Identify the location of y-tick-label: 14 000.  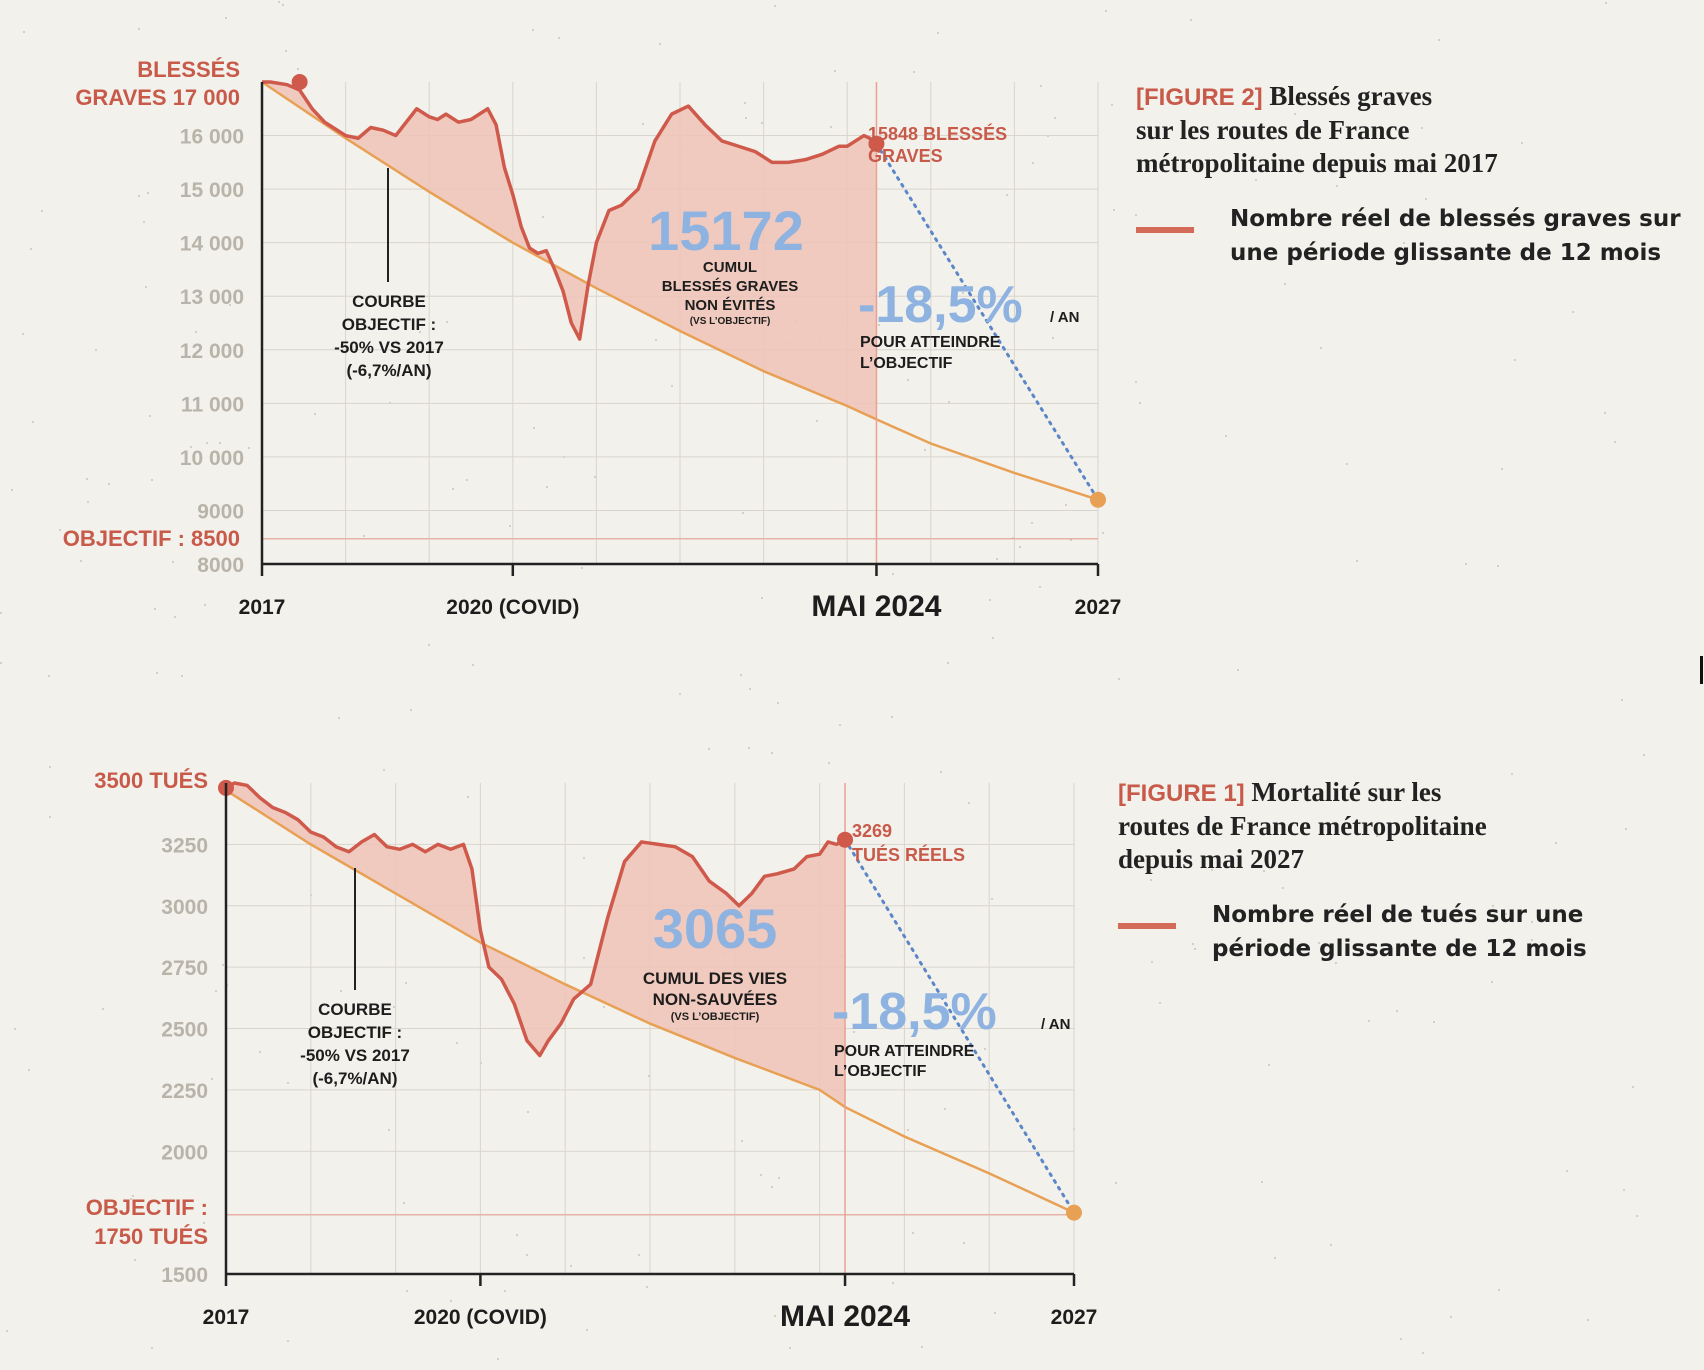
(212, 244).